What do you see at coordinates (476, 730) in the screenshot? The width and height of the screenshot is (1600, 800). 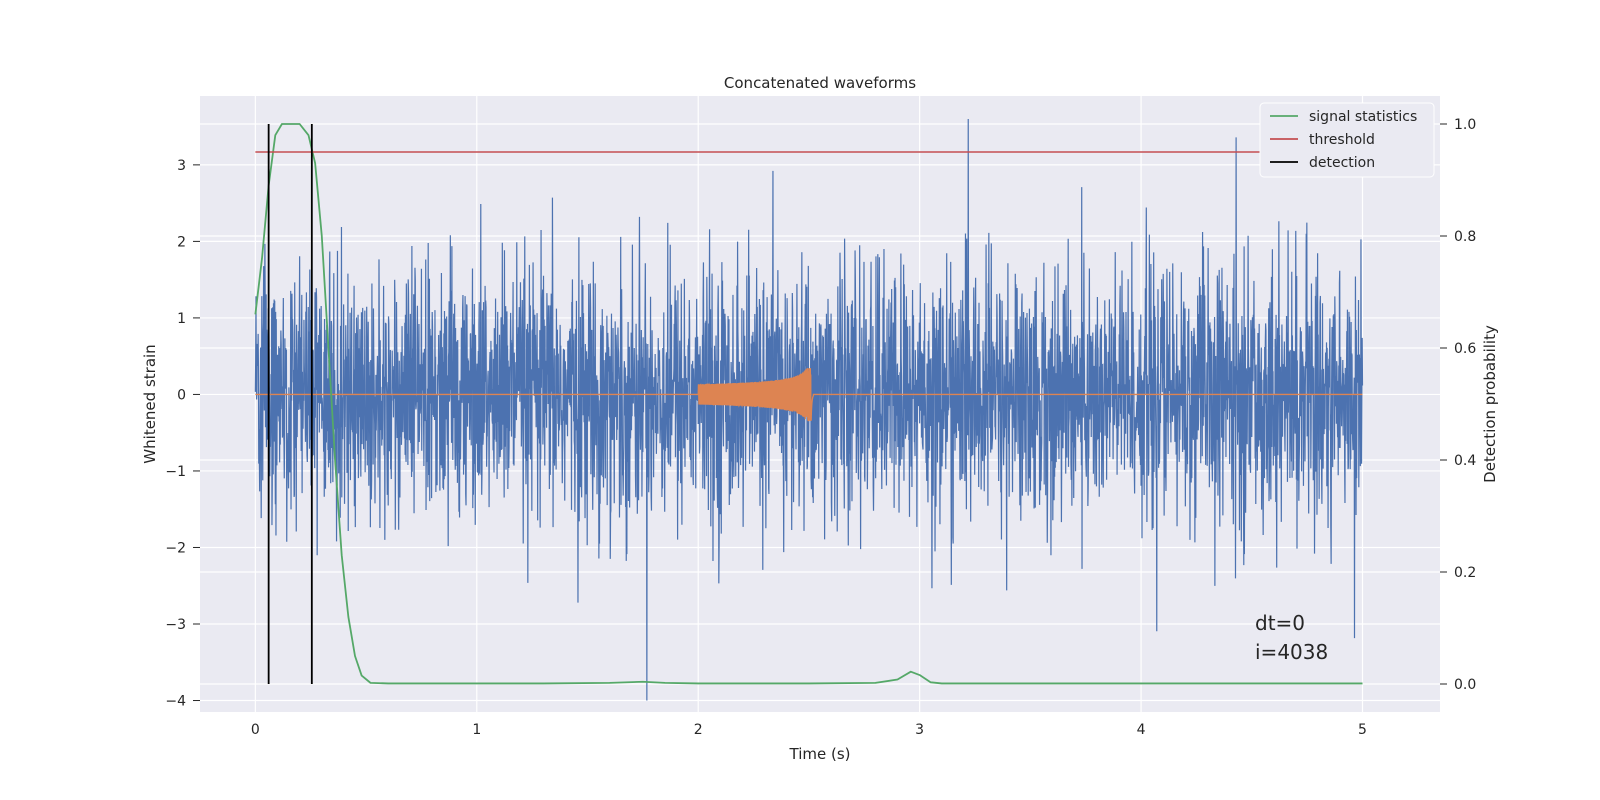 I see `x-tick-label: 1` at bounding box center [476, 730].